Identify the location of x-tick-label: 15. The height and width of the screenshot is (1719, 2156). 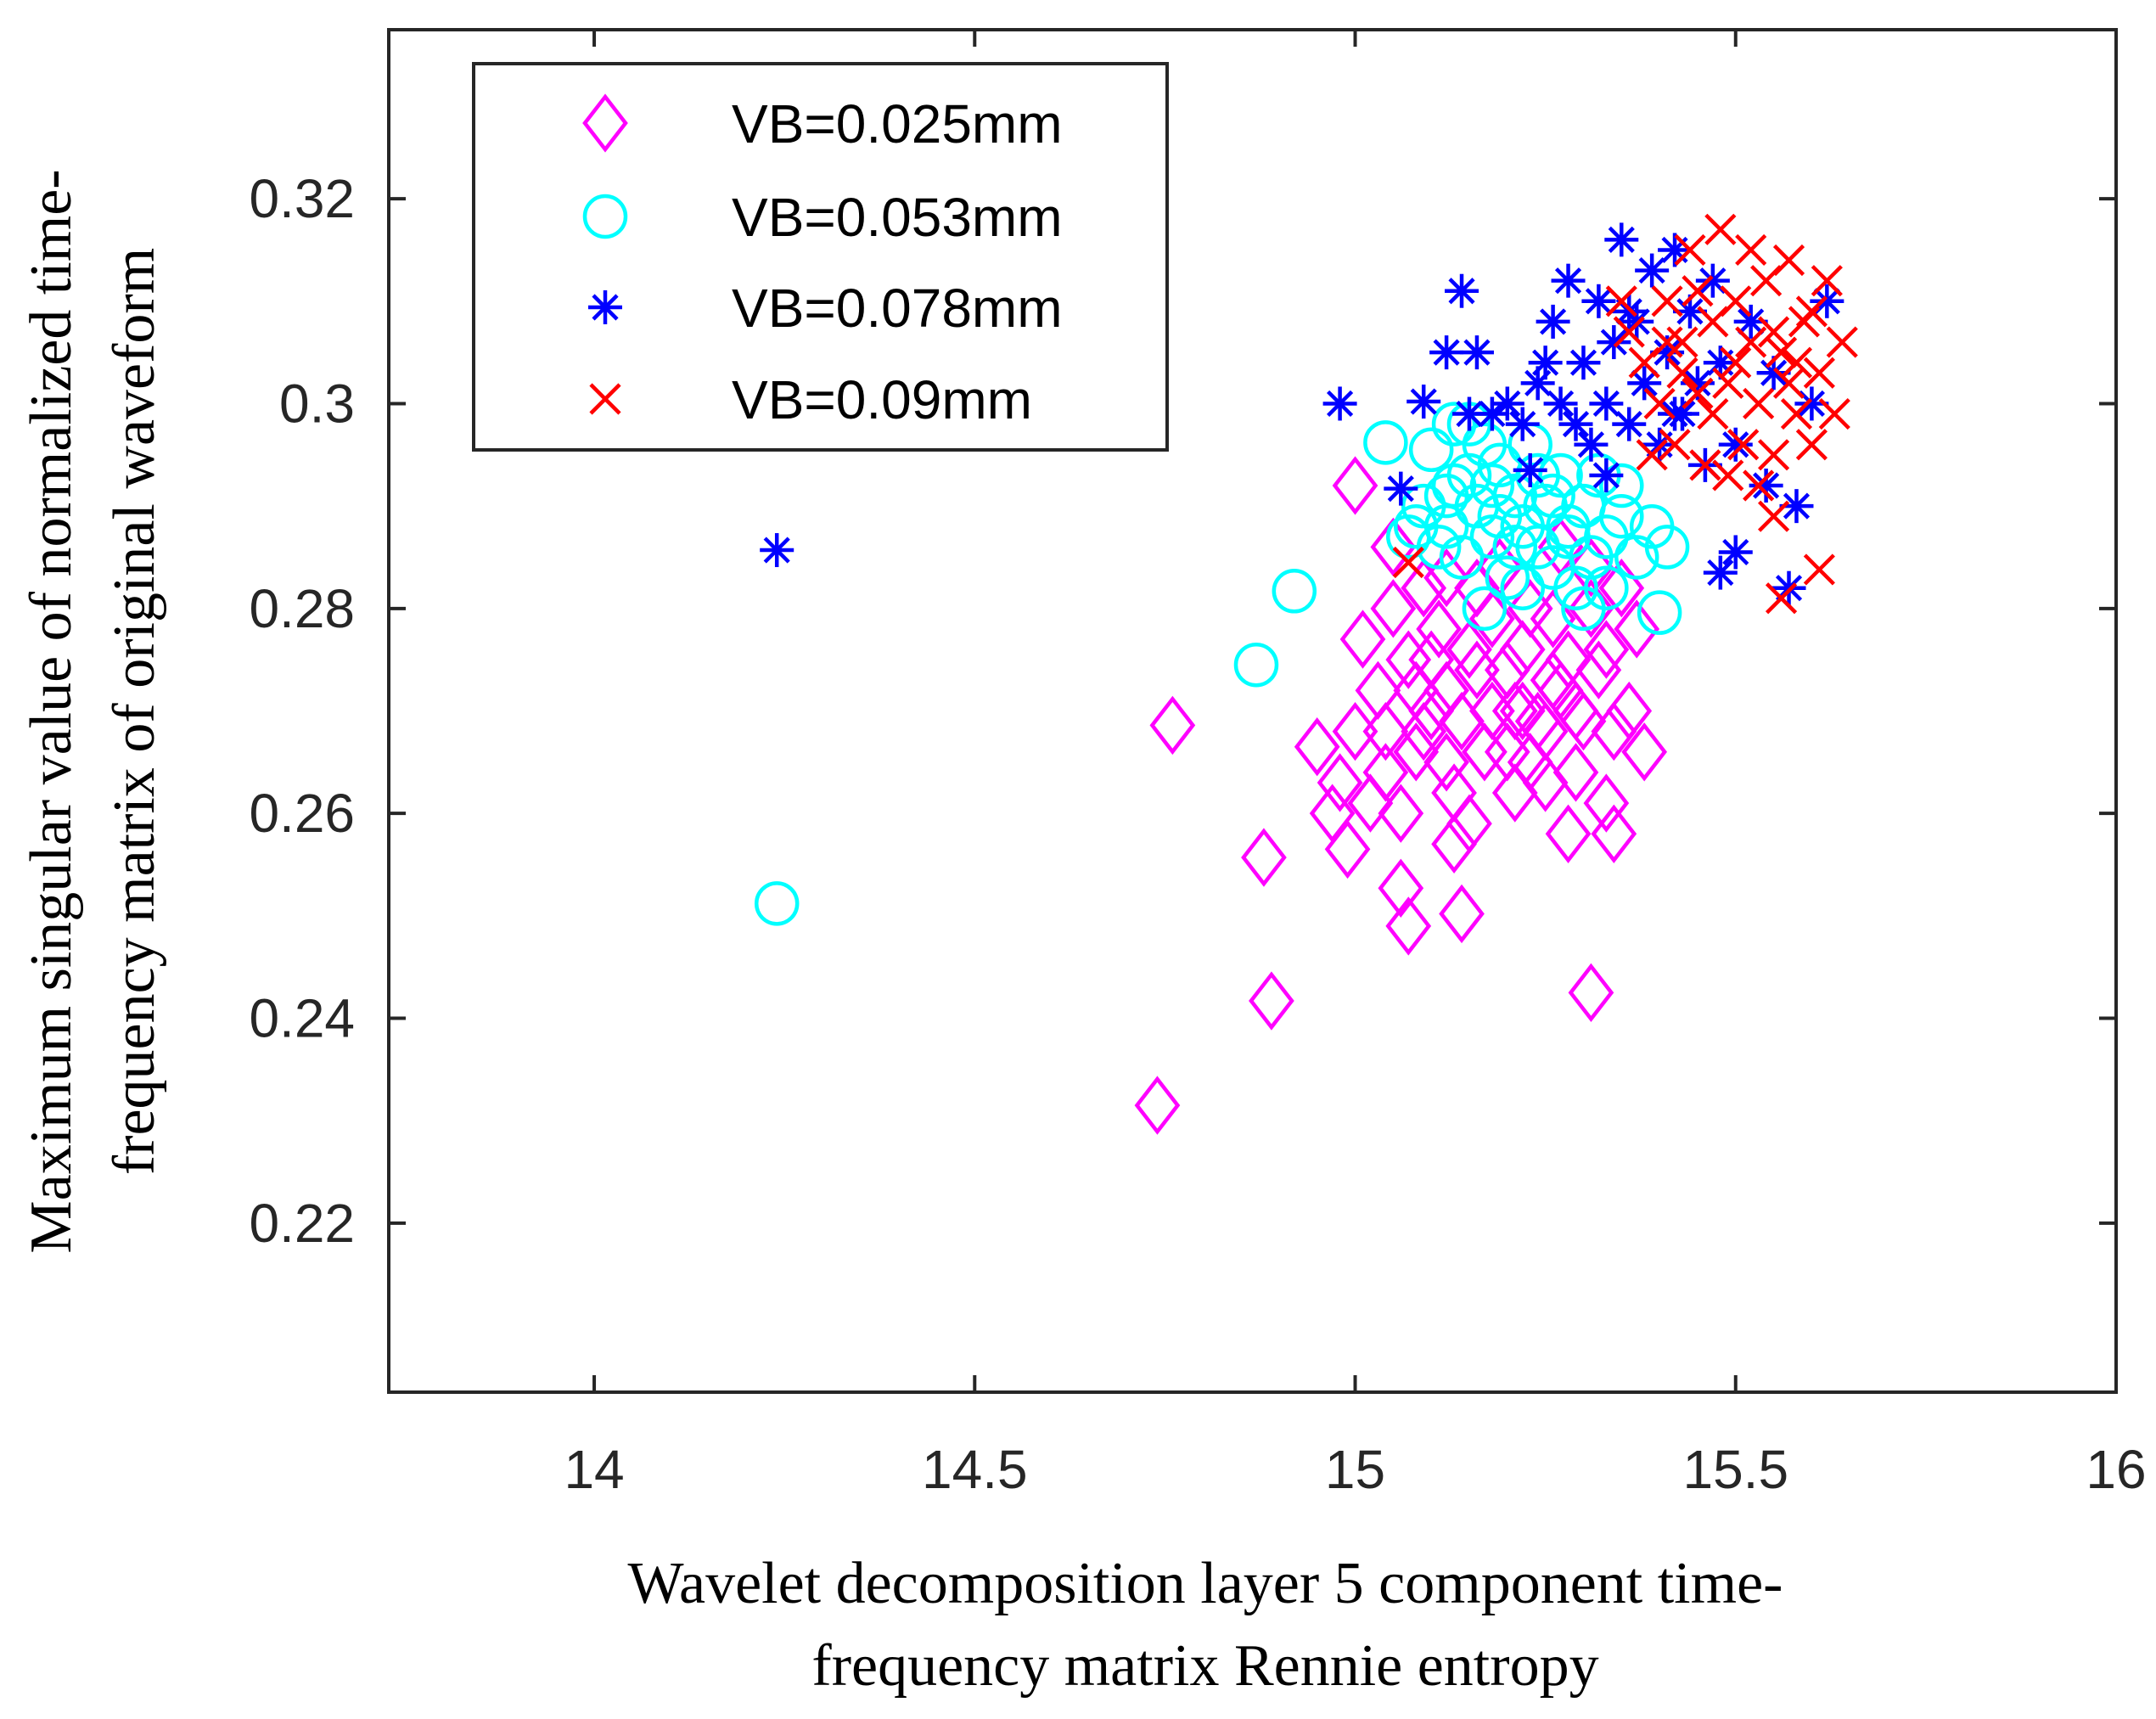
(1355, 1469).